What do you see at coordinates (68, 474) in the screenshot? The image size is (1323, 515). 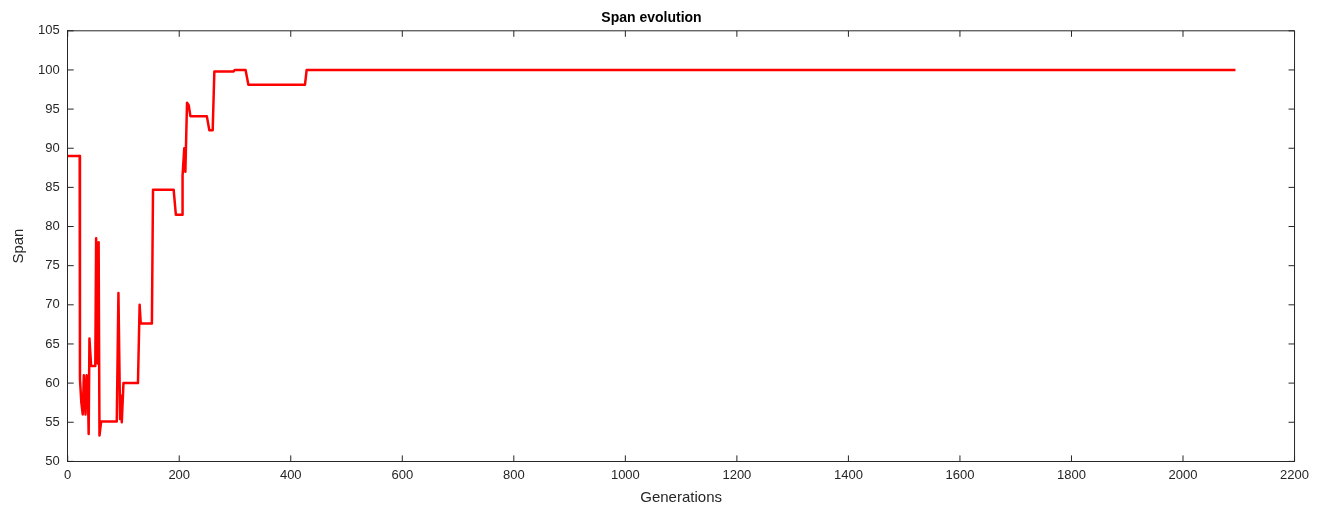 I see `x-tick-label: 0` at bounding box center [68, 474].